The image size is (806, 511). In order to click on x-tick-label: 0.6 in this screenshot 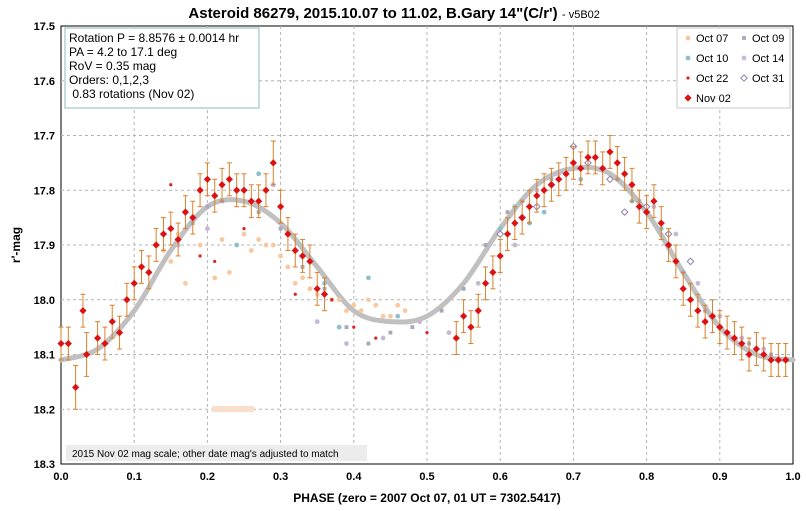, I will do `click(500, 477)`.